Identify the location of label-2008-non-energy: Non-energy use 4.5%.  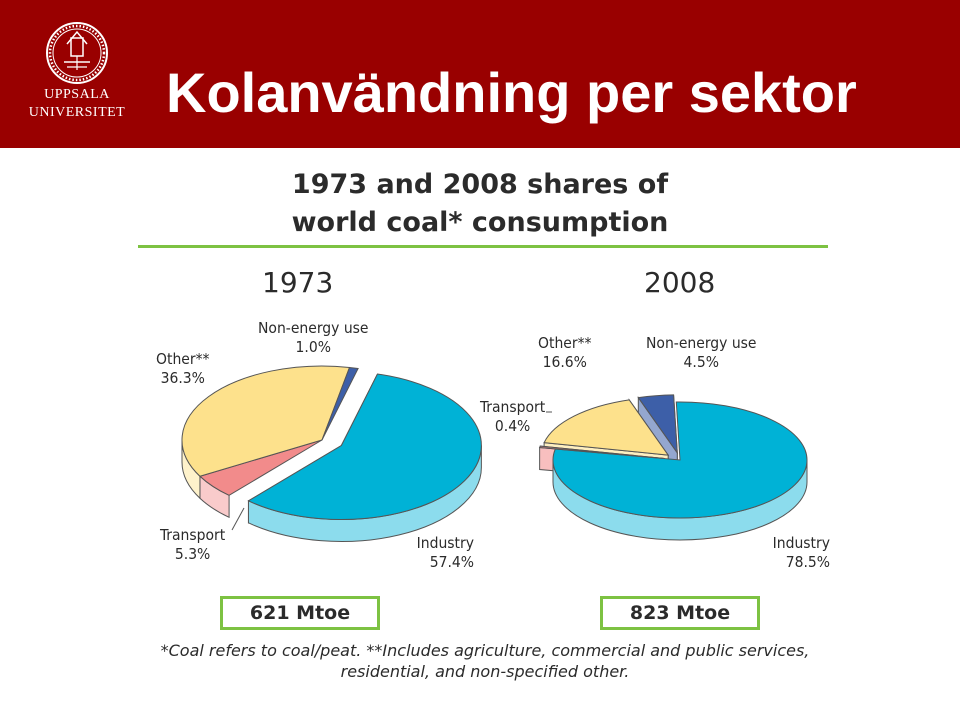
(701, 353).